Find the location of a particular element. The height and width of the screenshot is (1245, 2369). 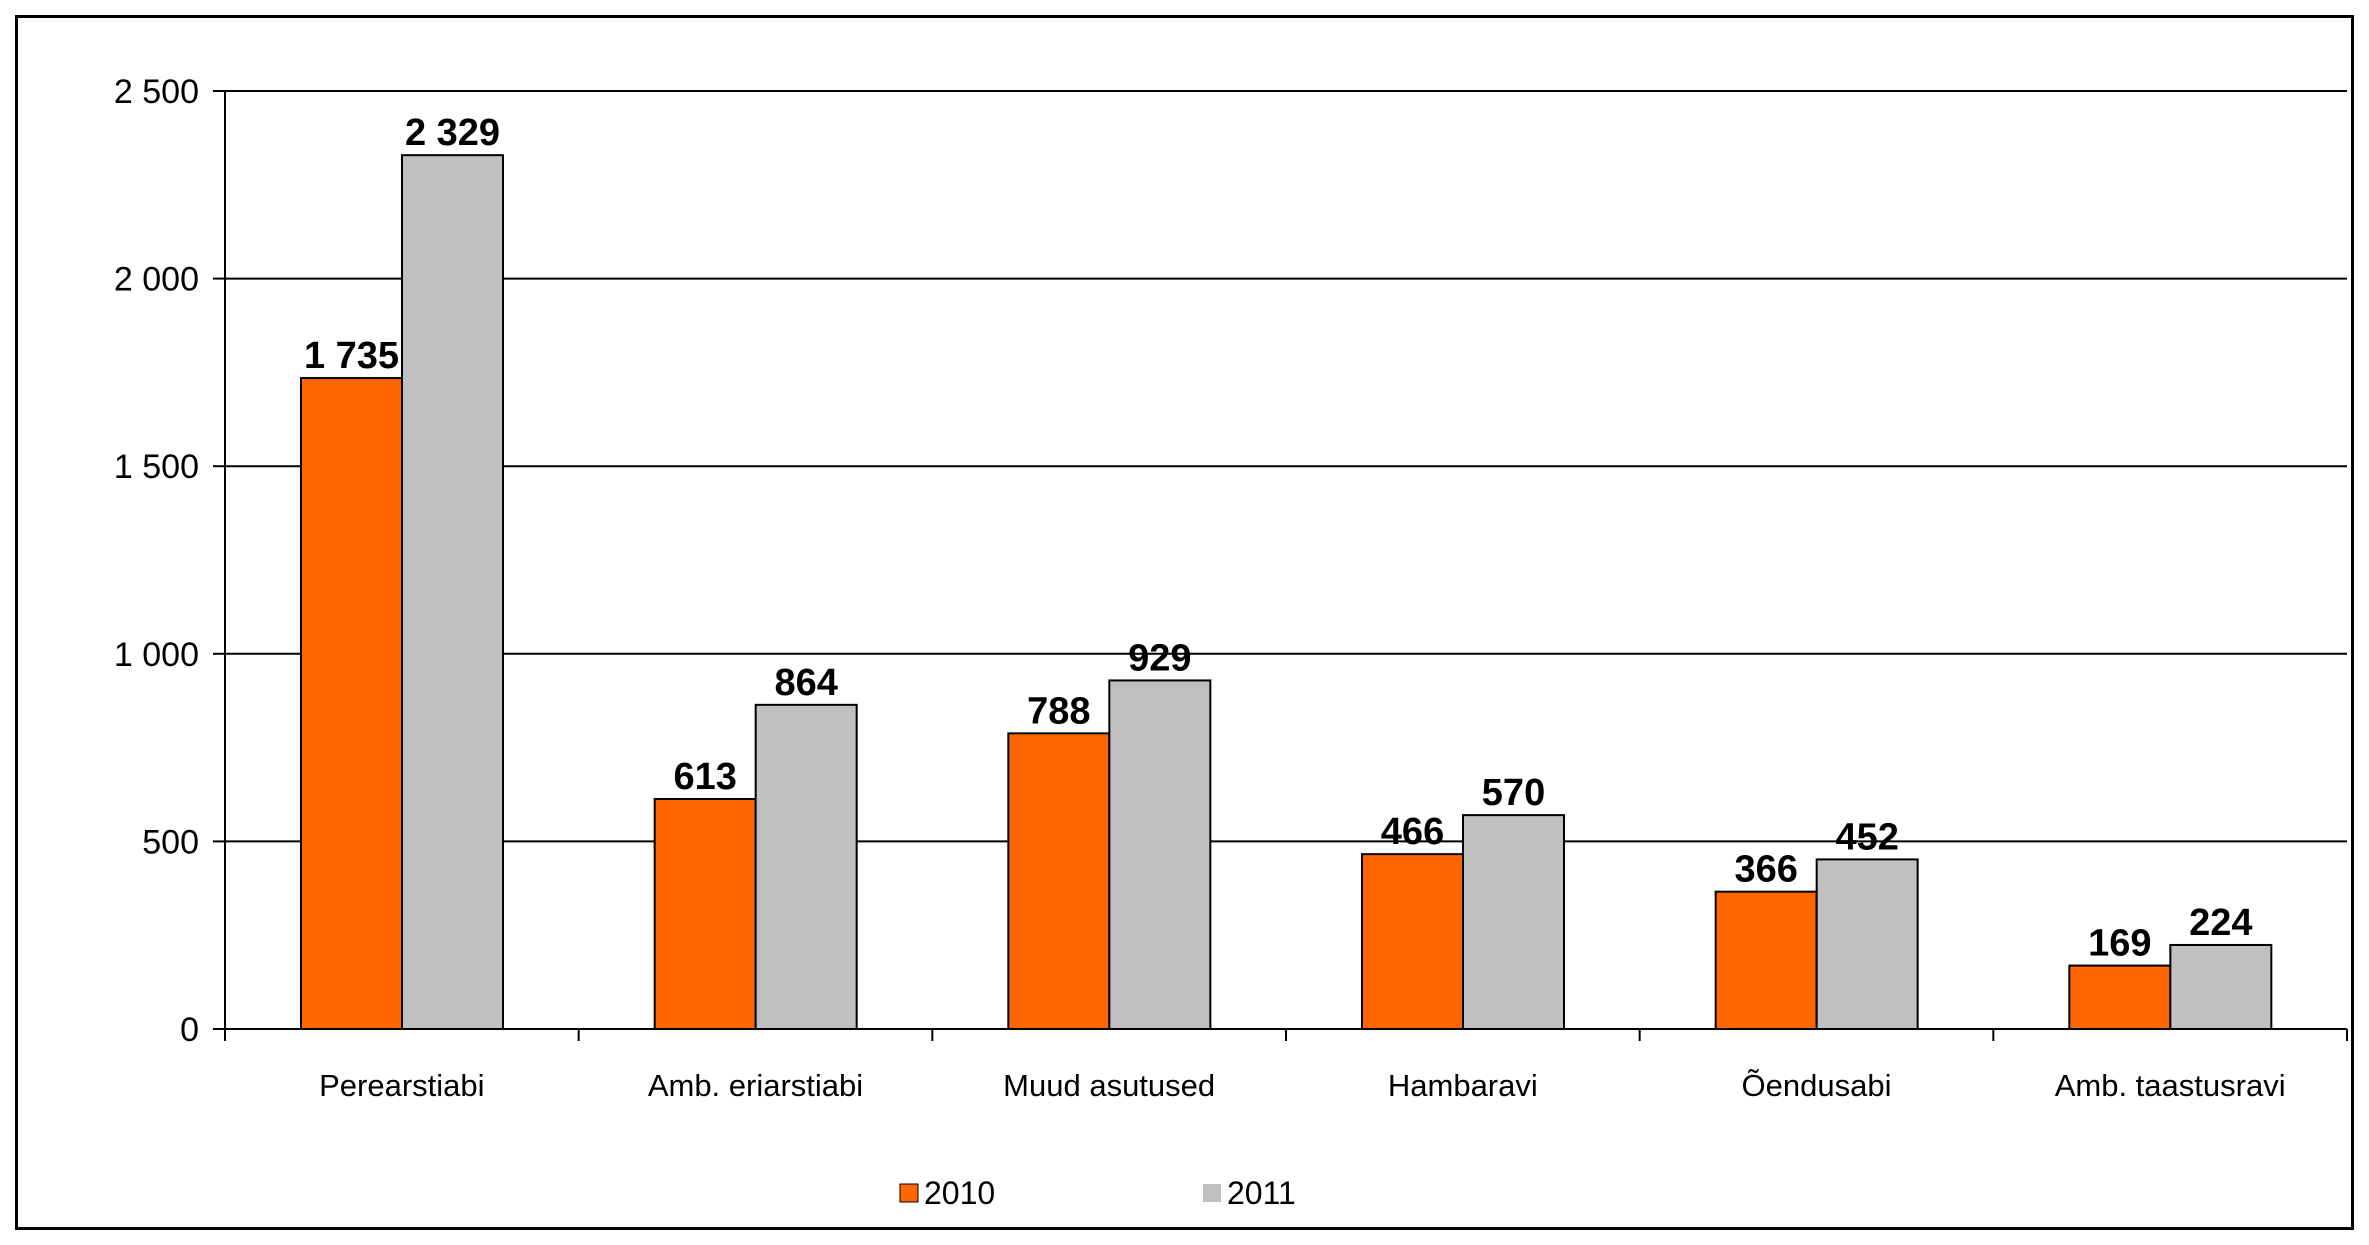

legend-swatch-2010 is located at coordinates (909, 1193).